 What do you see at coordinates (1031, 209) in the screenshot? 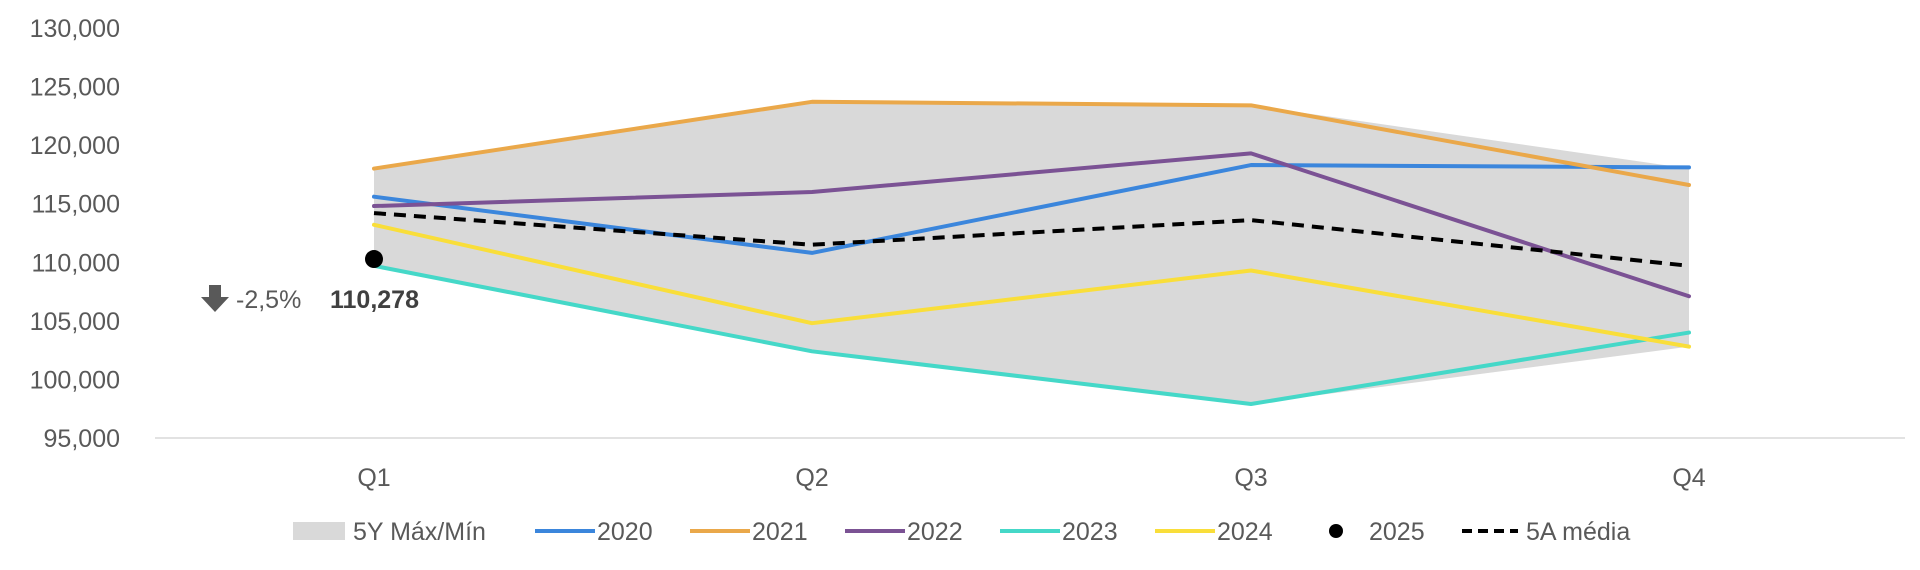
I see `series-line-2020` at bounding box center [1031, 209].